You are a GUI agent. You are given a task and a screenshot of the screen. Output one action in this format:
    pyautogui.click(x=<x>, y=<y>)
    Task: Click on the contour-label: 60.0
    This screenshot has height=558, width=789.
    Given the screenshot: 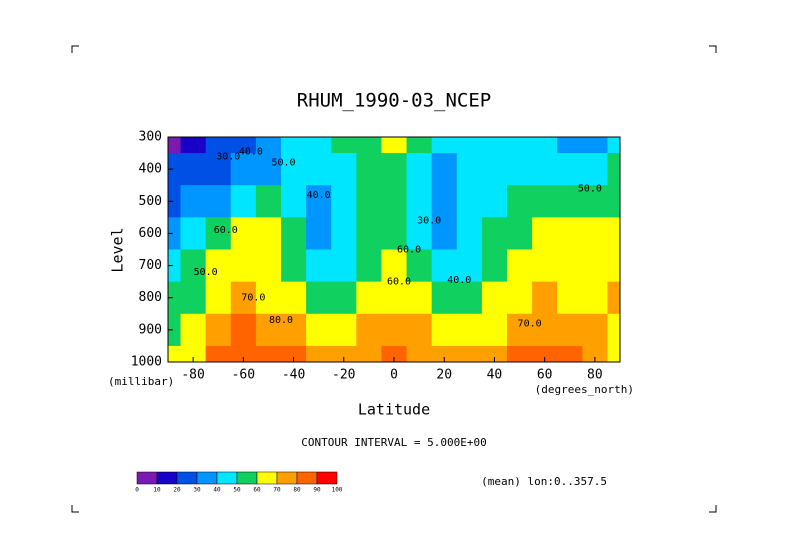 What is the action you would take?
    pyautogui.click(x=409, y=250)
    